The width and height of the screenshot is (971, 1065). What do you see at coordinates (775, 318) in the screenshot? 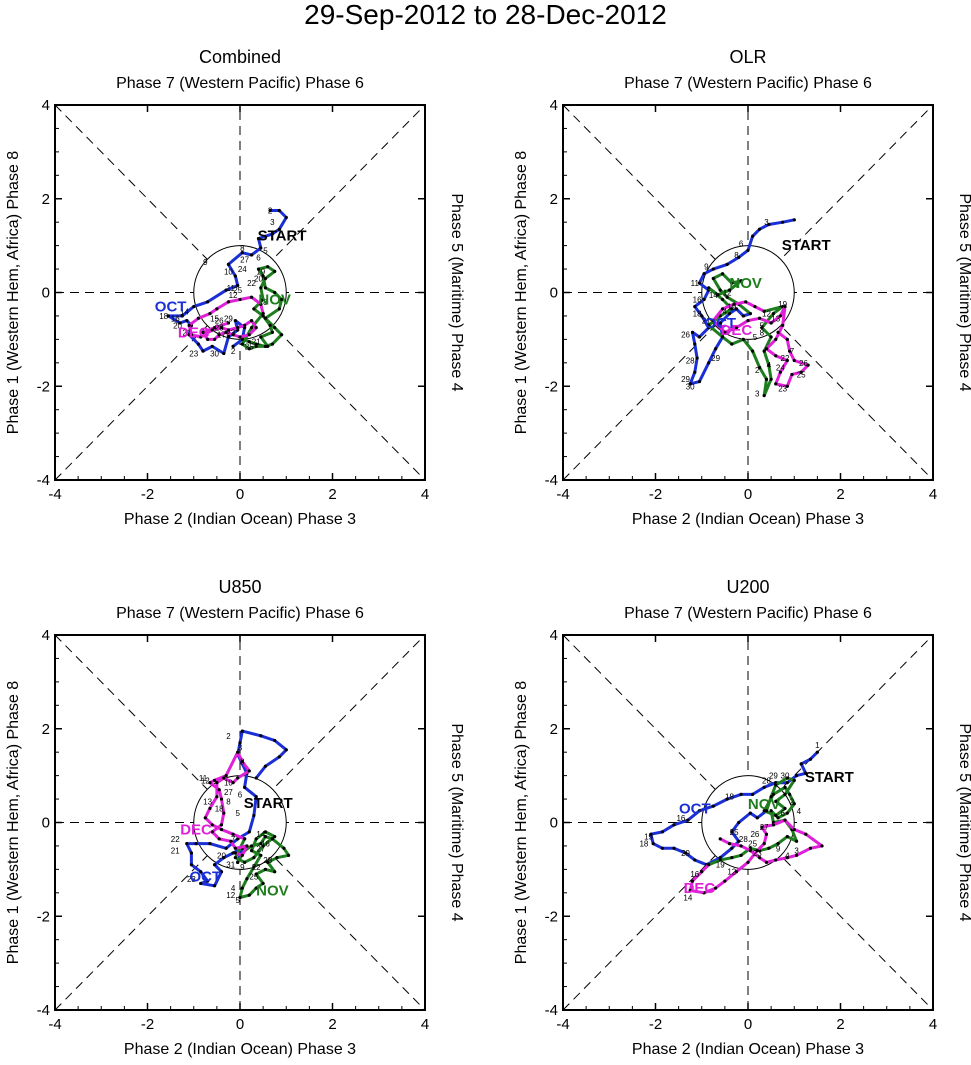
I see `day-label: 13` at bounding box center [775, 318].